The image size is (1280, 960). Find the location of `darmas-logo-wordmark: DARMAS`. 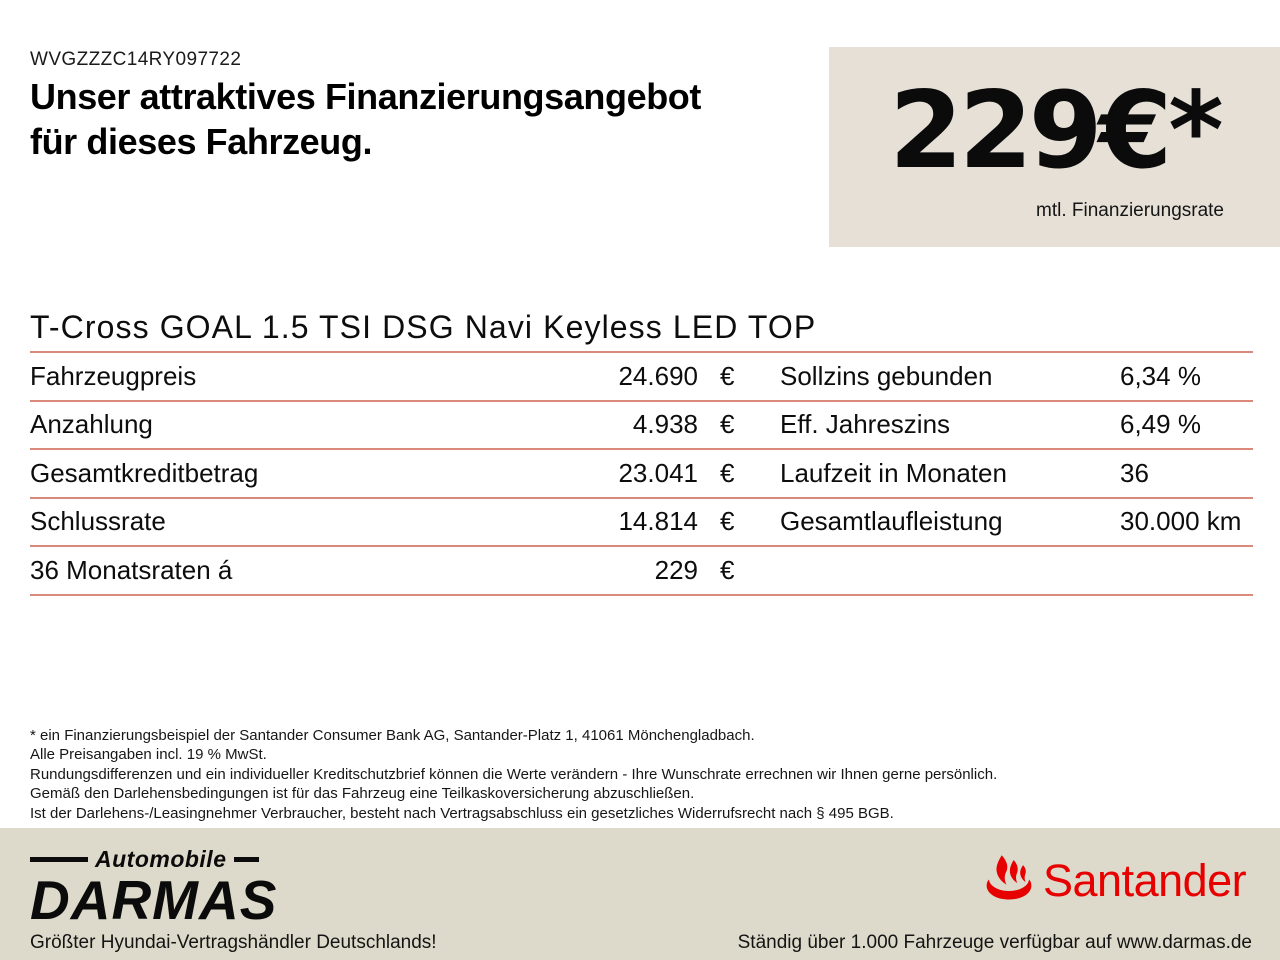

darmas-logo-wordmark: DARMAS is located at coordinates (154, 900).